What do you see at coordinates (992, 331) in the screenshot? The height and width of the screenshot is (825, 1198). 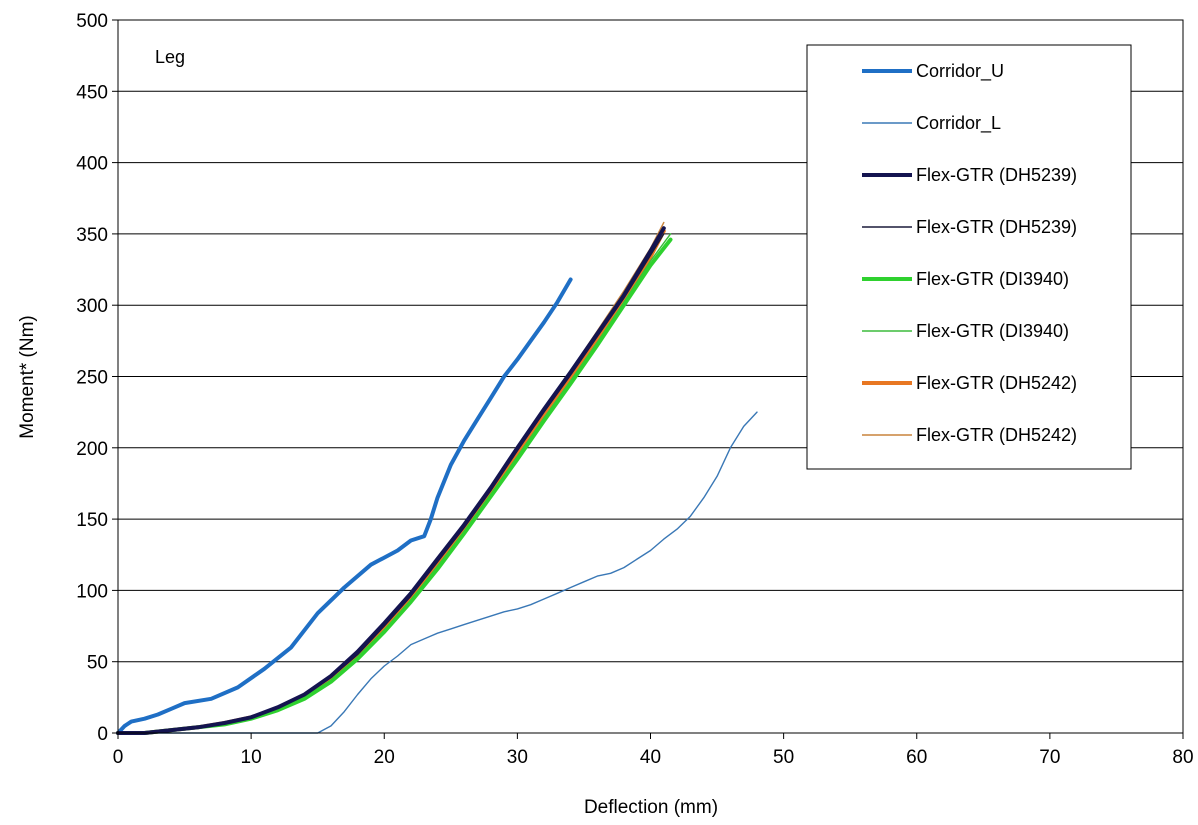 I see `legend-label-5: Flex-GTR (DI3940)` at bounding box center [992, 331].